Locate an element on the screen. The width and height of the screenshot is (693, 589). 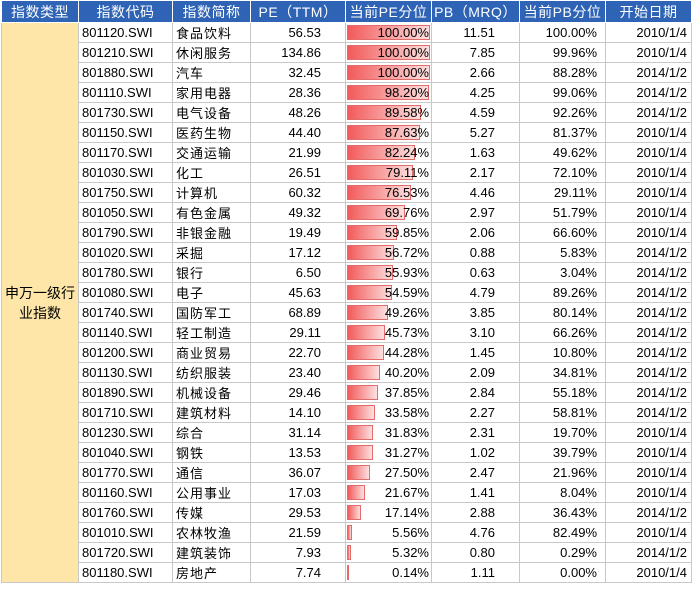
pe-percentile-value: 54.59% is located at coordinates (406, 292).